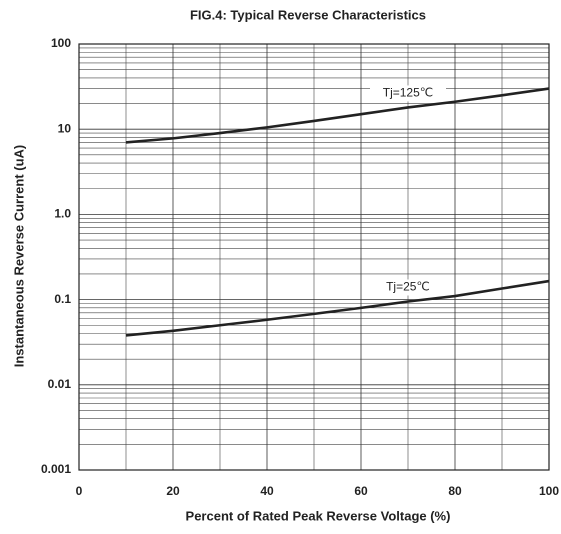 This screenshot has height=534, width=561. I want to click on y-tick-label: 0.001, so click(56, 469).